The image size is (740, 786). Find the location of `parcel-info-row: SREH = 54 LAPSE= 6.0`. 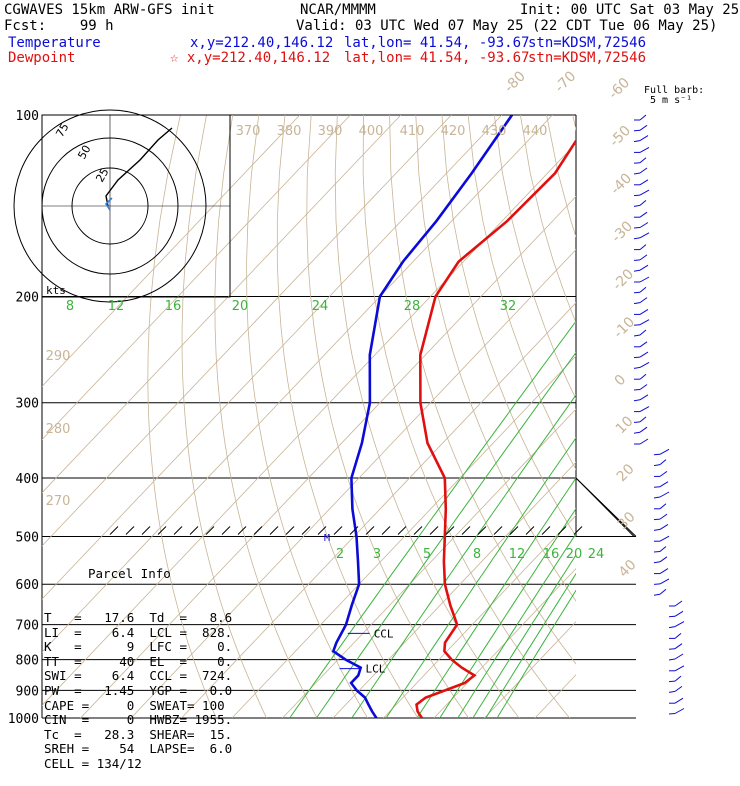

parcel-info-row: SREH = 54 LAPSE= 6.0 is located at coordinates (140, 749).